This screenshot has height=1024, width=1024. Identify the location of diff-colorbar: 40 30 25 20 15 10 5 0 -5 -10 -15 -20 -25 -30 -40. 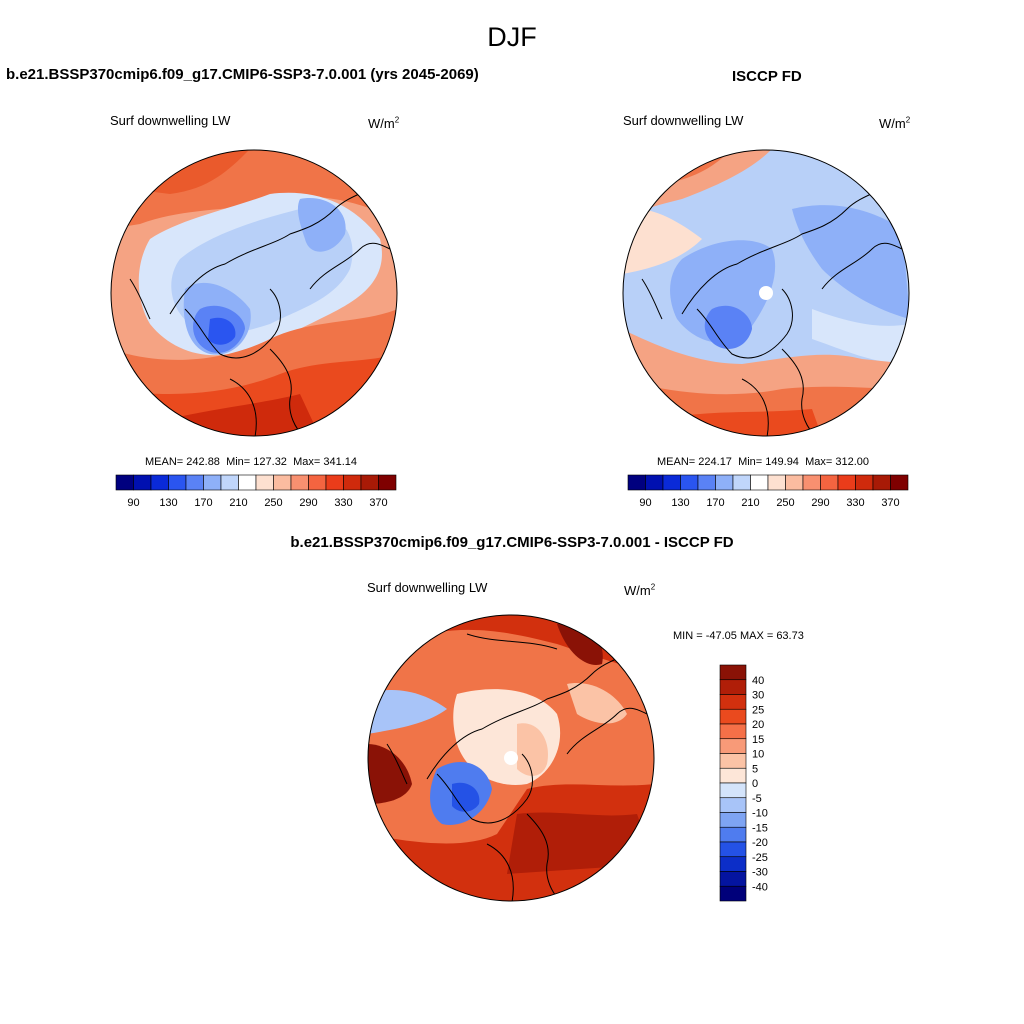
(743, 783).